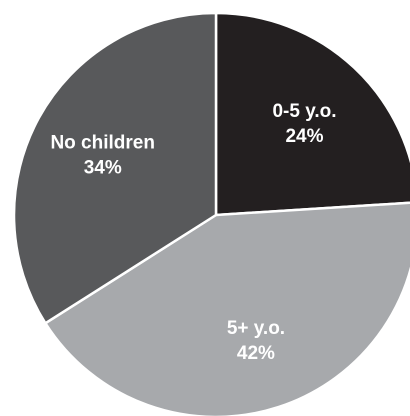 Image resolution: width=410 pixels, height=416 pixels. I want to click on pie-value-no-children: 34%, so click(103, 168).